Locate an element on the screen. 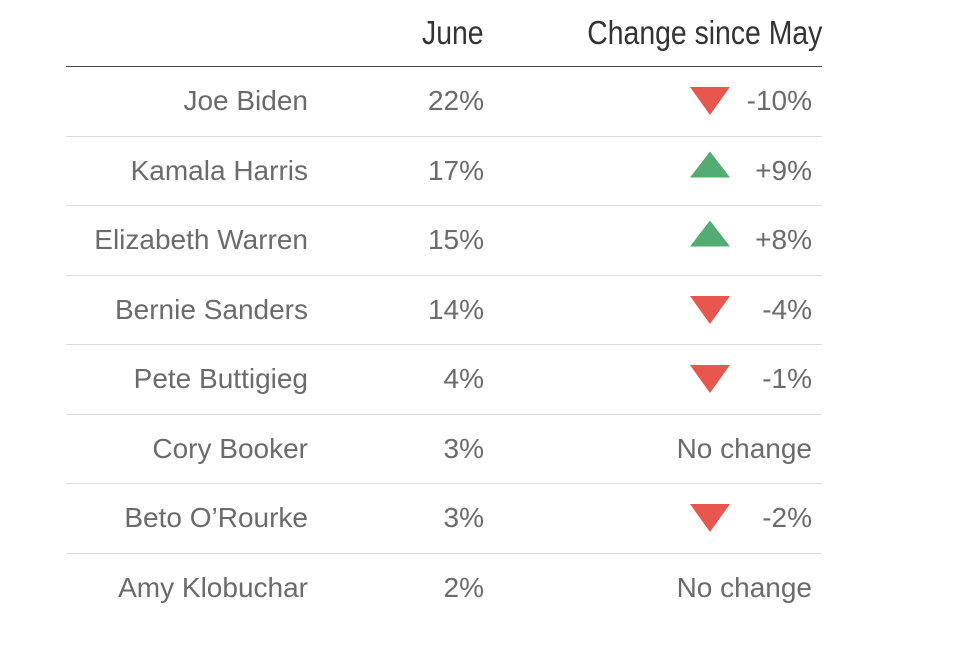  table-row: Elizabeth Warren 15% +8% is located at coordinates (444, 241).